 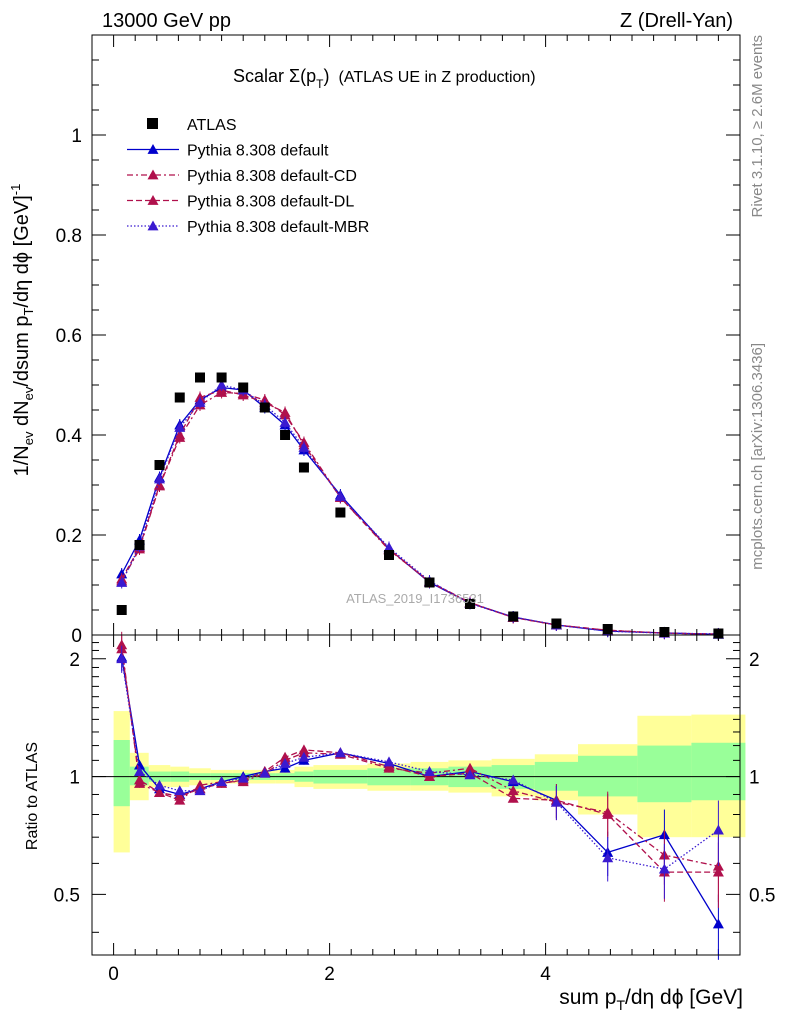 What do you see at coordinates (272, 176) in the screenshot?
I see `legend-label-2: Pythia 8.308 default-CD` at bounding box center [272, 176].